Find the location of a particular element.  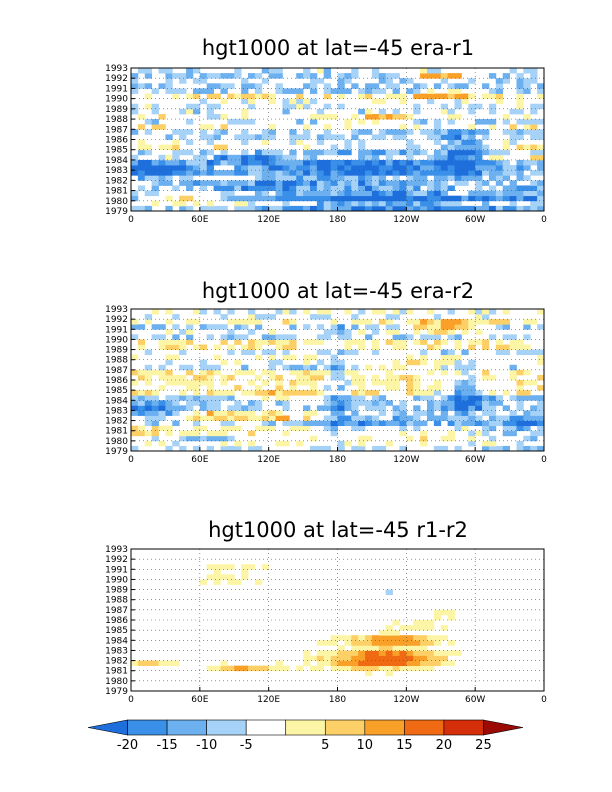

x-tick-label: 60W is located at coordinates (475, 700).